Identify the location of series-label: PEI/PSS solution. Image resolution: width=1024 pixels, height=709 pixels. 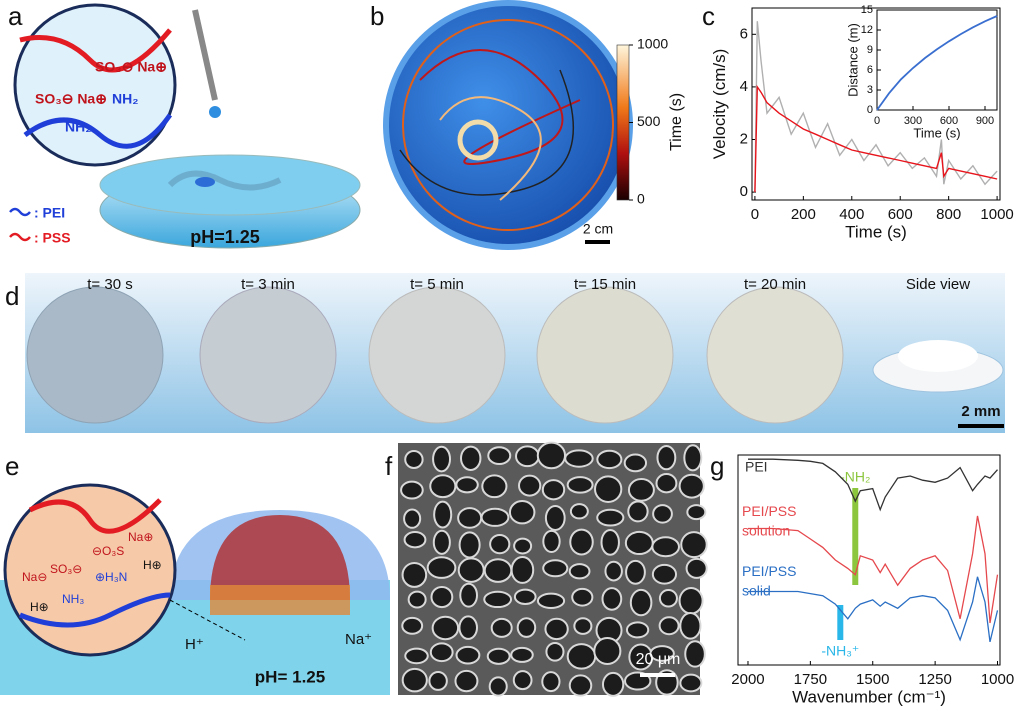
(769, 521).